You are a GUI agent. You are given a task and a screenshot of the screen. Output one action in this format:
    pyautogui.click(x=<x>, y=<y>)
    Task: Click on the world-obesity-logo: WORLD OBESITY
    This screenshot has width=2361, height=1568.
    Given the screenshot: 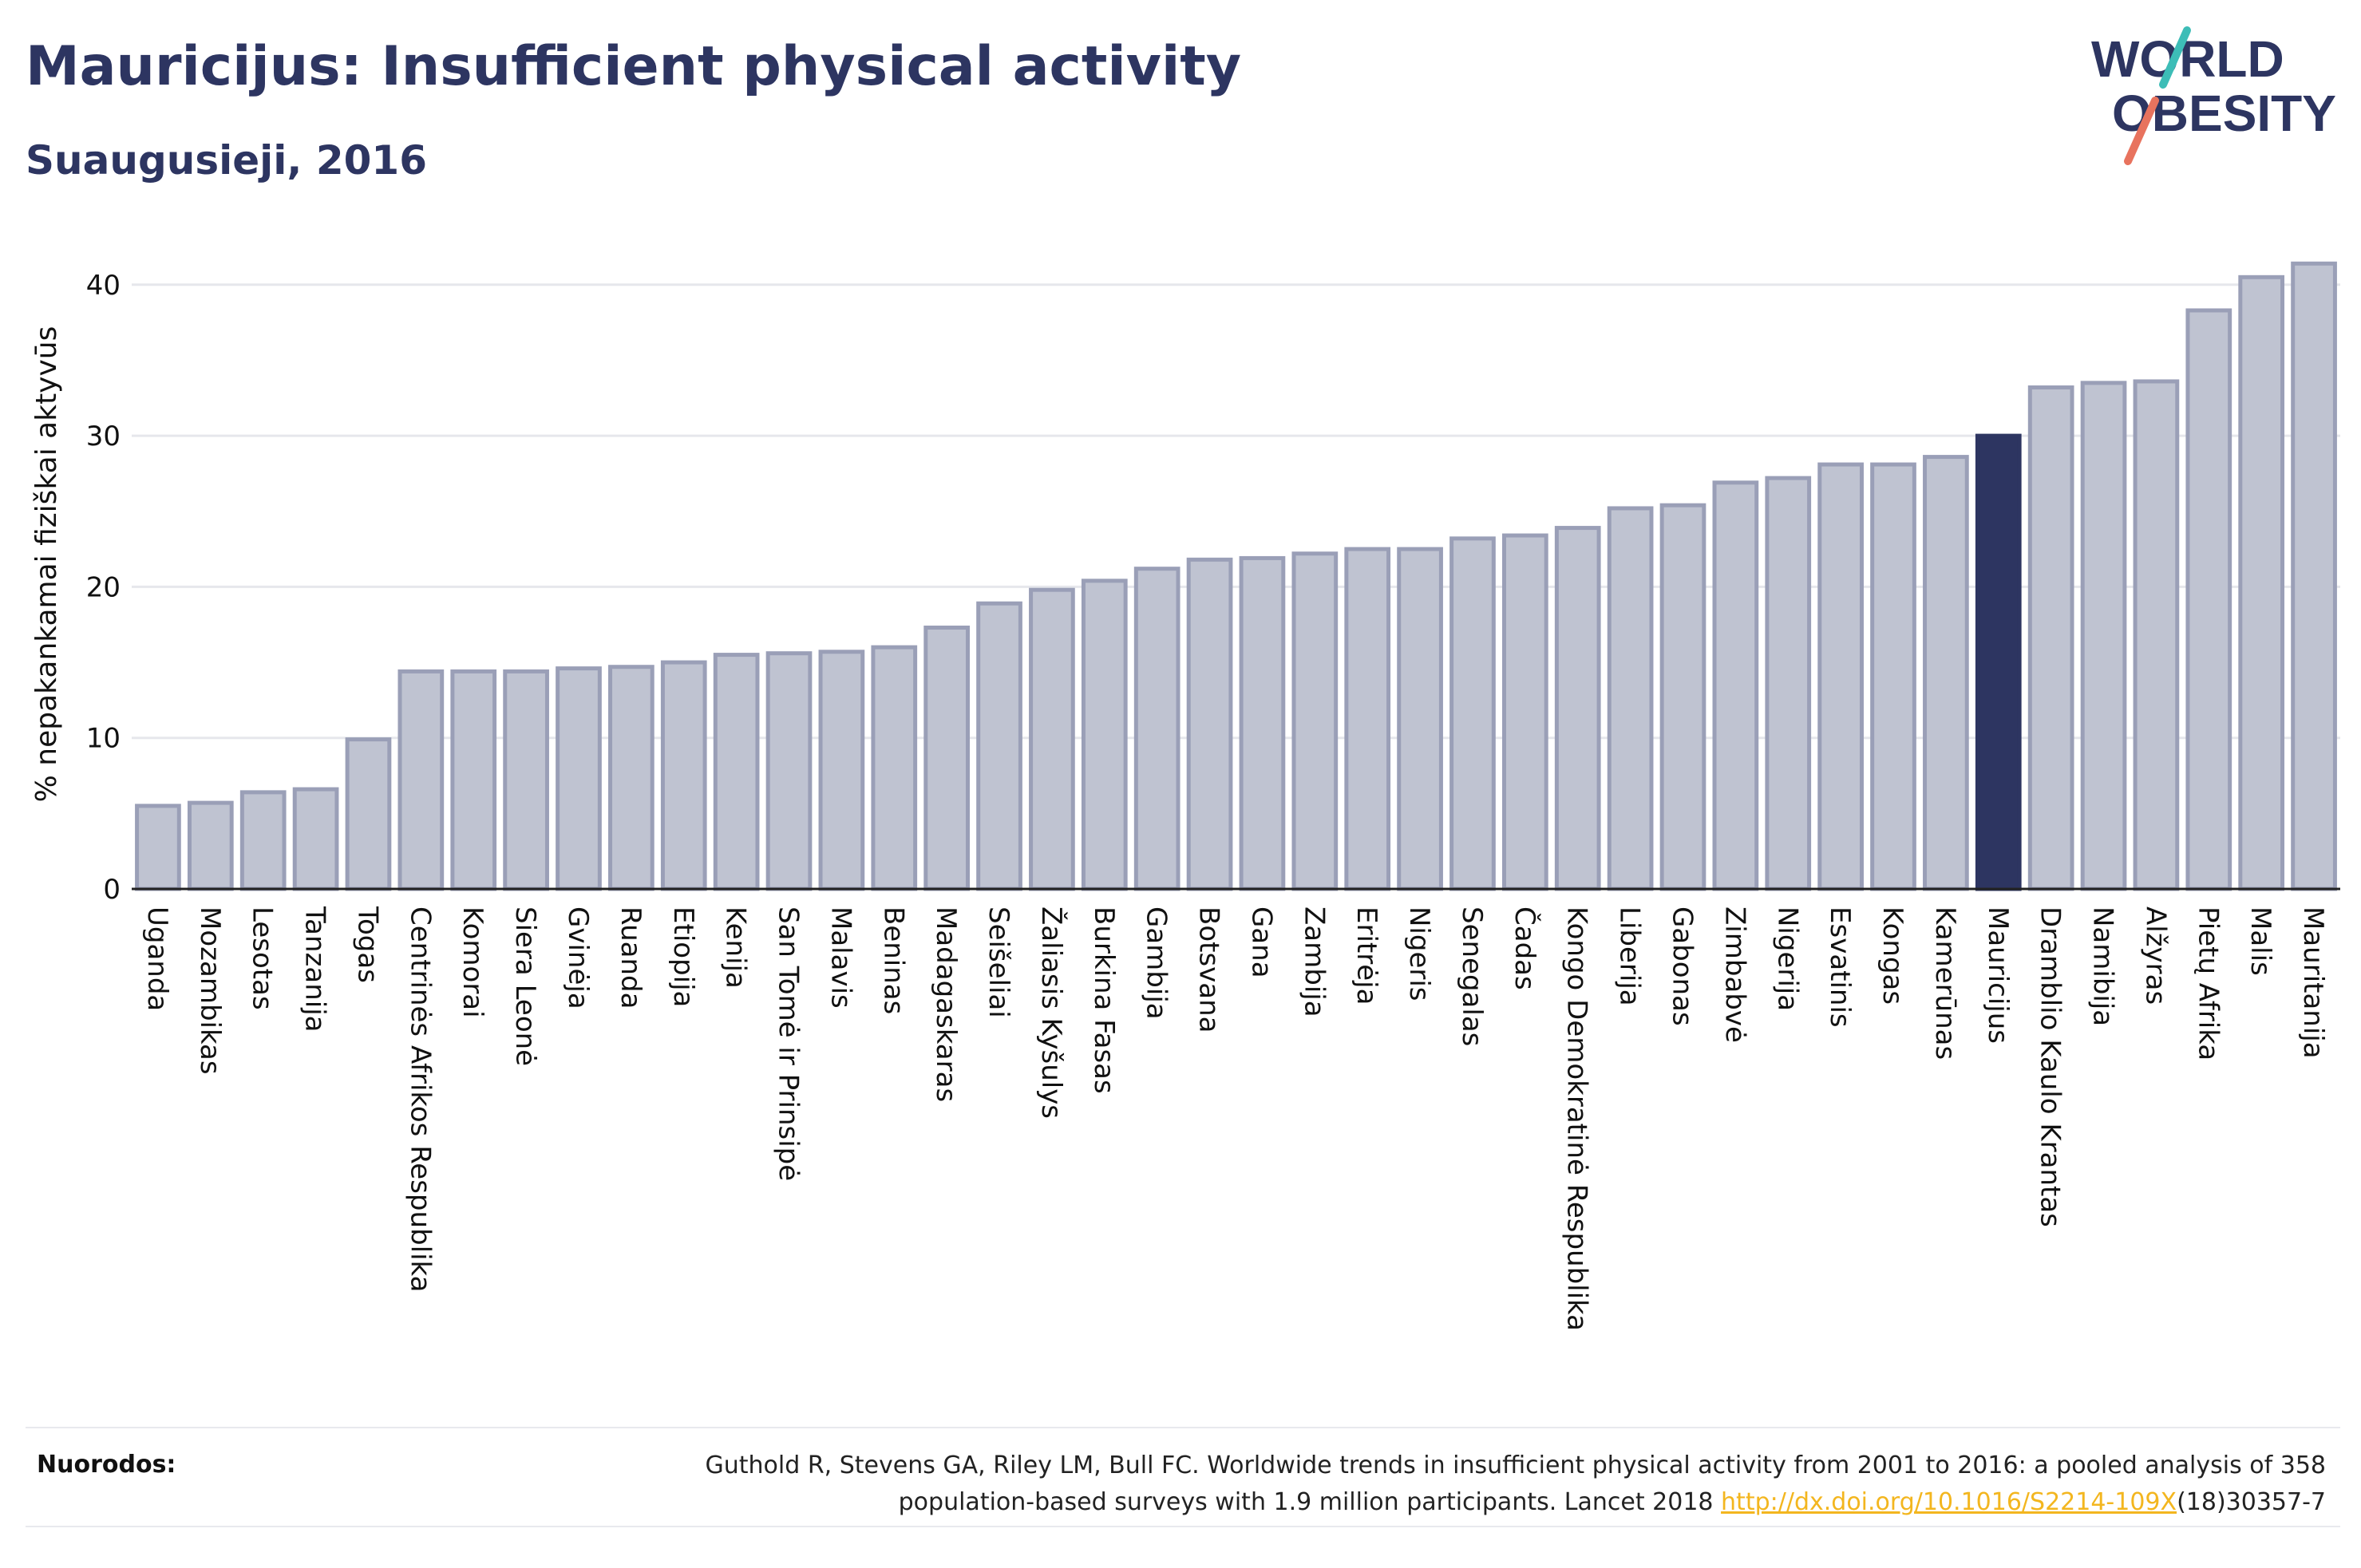 What is the action you would take?
    pyautogui.click(x=2211, y=96)
    